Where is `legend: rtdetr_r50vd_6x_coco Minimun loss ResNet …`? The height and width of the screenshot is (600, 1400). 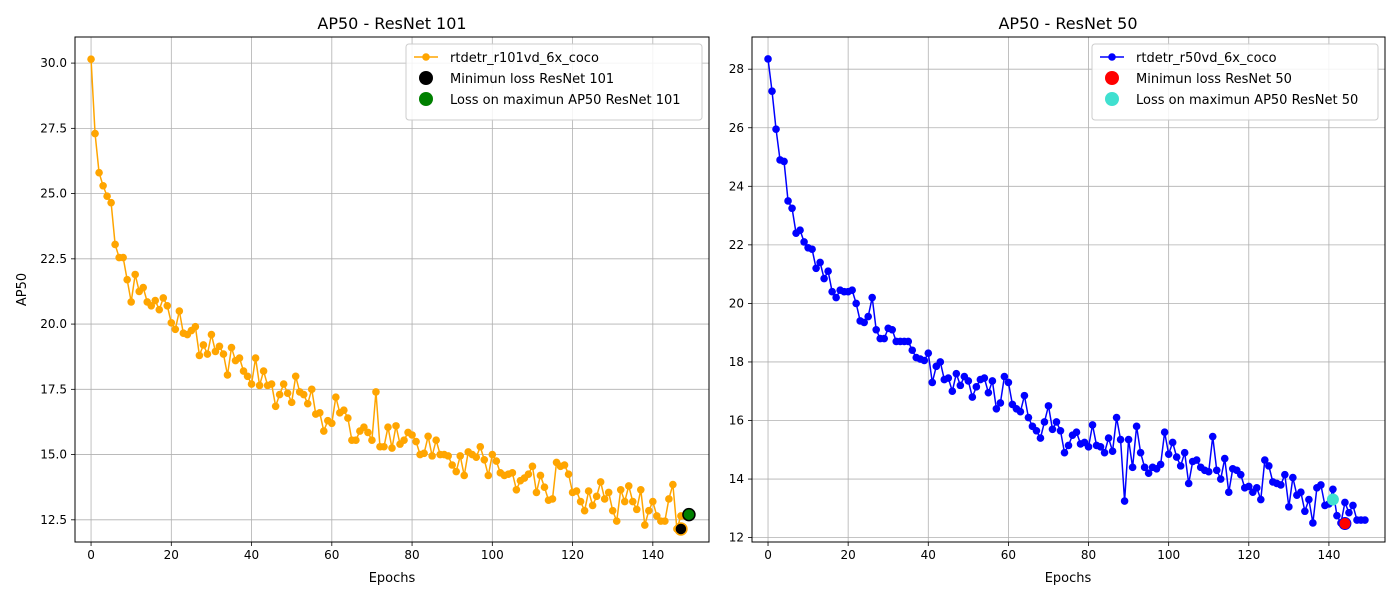 legend: rtdetr_r50vd_6x_coco Minimun loss ResNet … is located at coordinates (1235, 82).